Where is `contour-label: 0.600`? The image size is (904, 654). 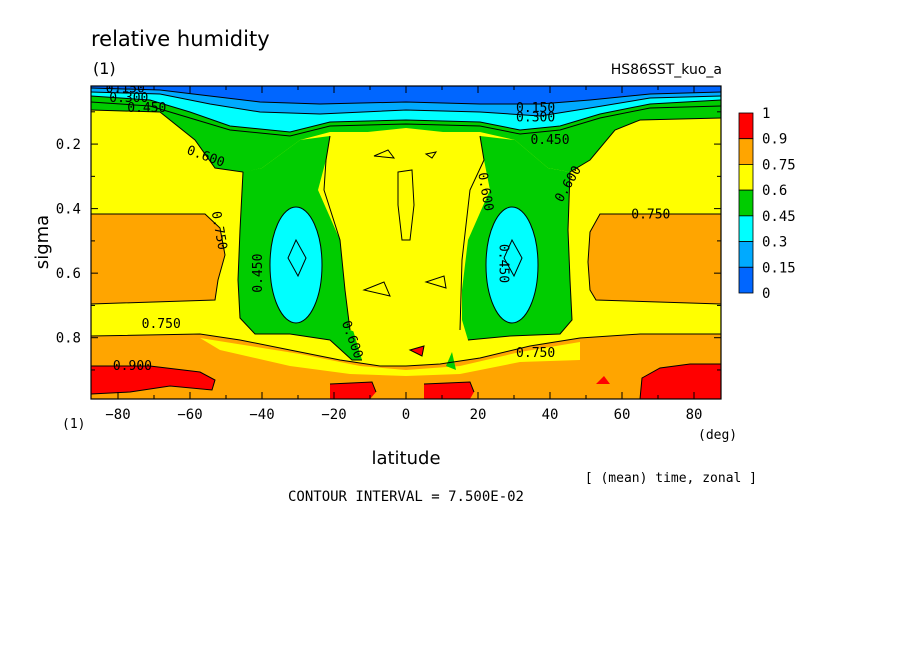 contour-label: 0.600 is located at coordinates (485, 191).